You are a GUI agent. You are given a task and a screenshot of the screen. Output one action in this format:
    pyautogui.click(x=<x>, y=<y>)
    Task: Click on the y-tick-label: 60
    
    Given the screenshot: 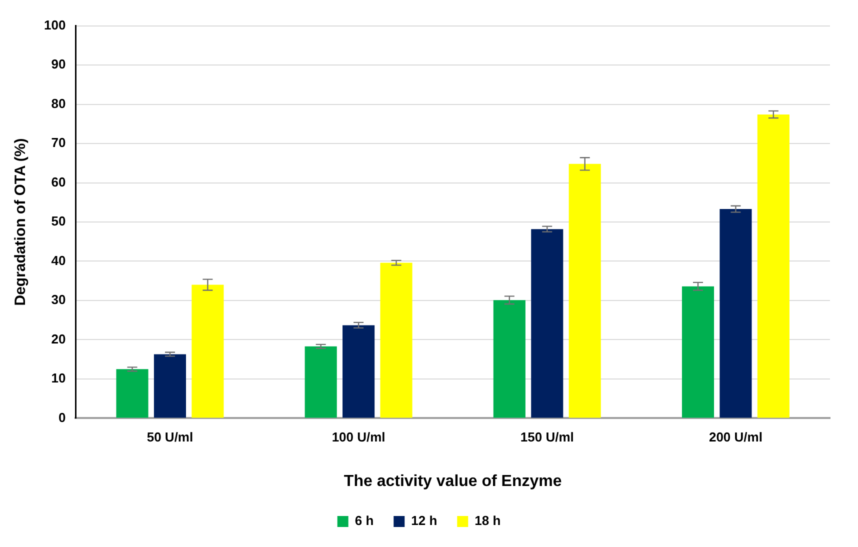 What is the action you would take?
    pyautogui.click(x=58, y=182)
    